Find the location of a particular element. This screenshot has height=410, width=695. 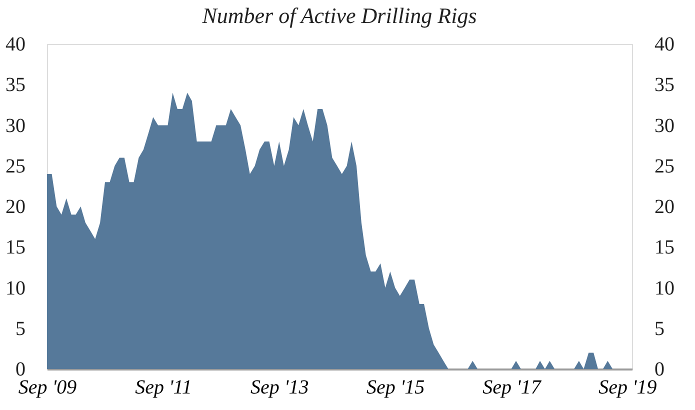

x-tick-label: Sep '11 is located at coordinates (163, 387).